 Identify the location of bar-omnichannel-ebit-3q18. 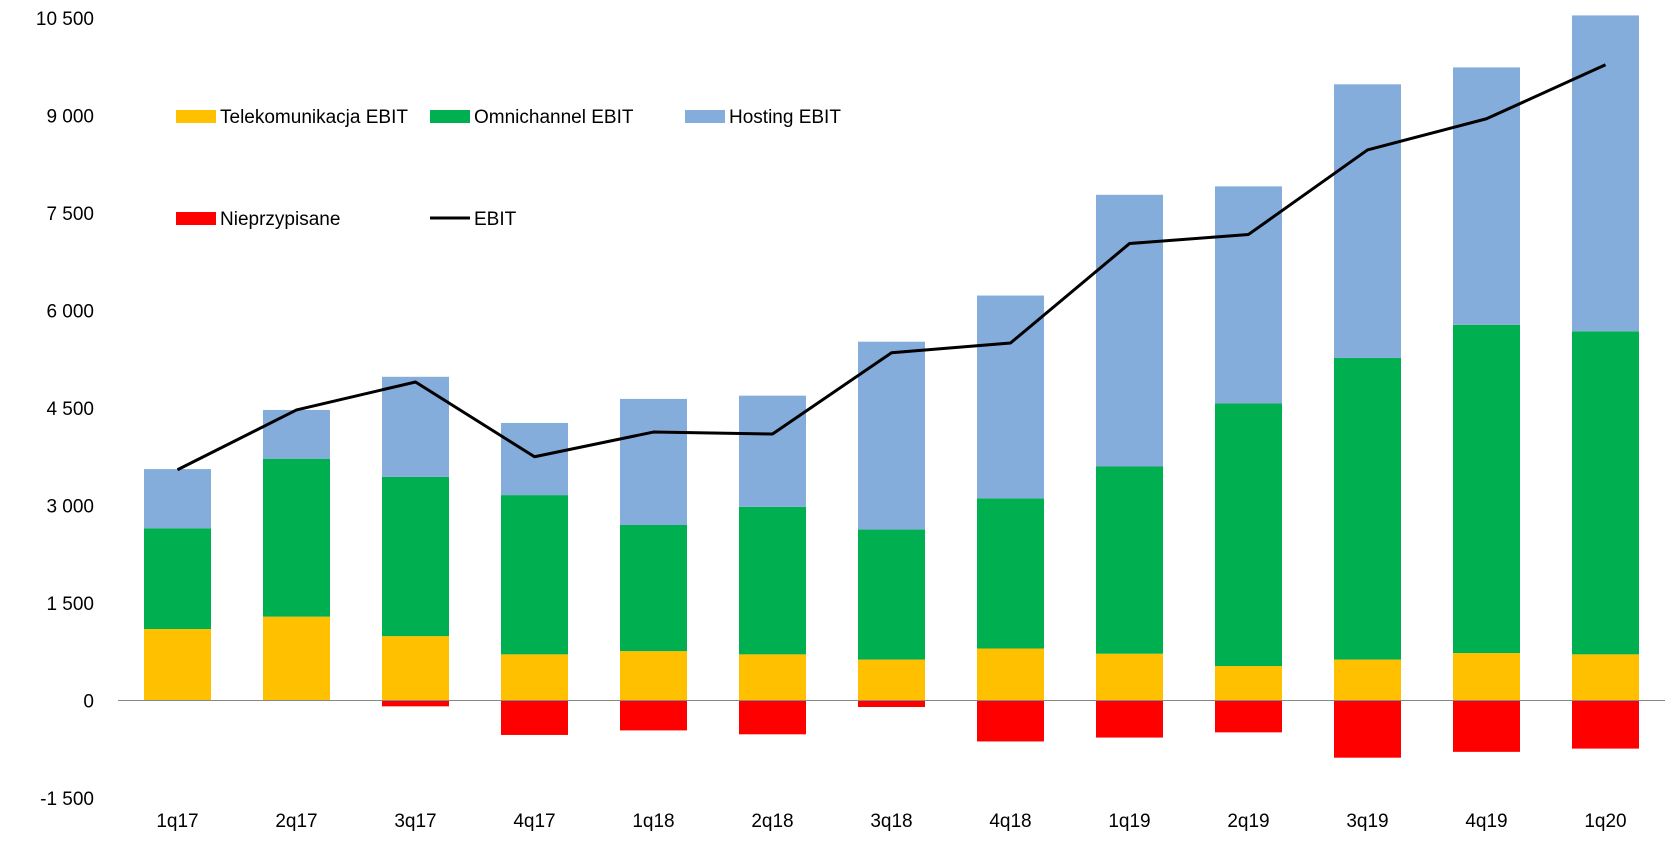
(891, 594).